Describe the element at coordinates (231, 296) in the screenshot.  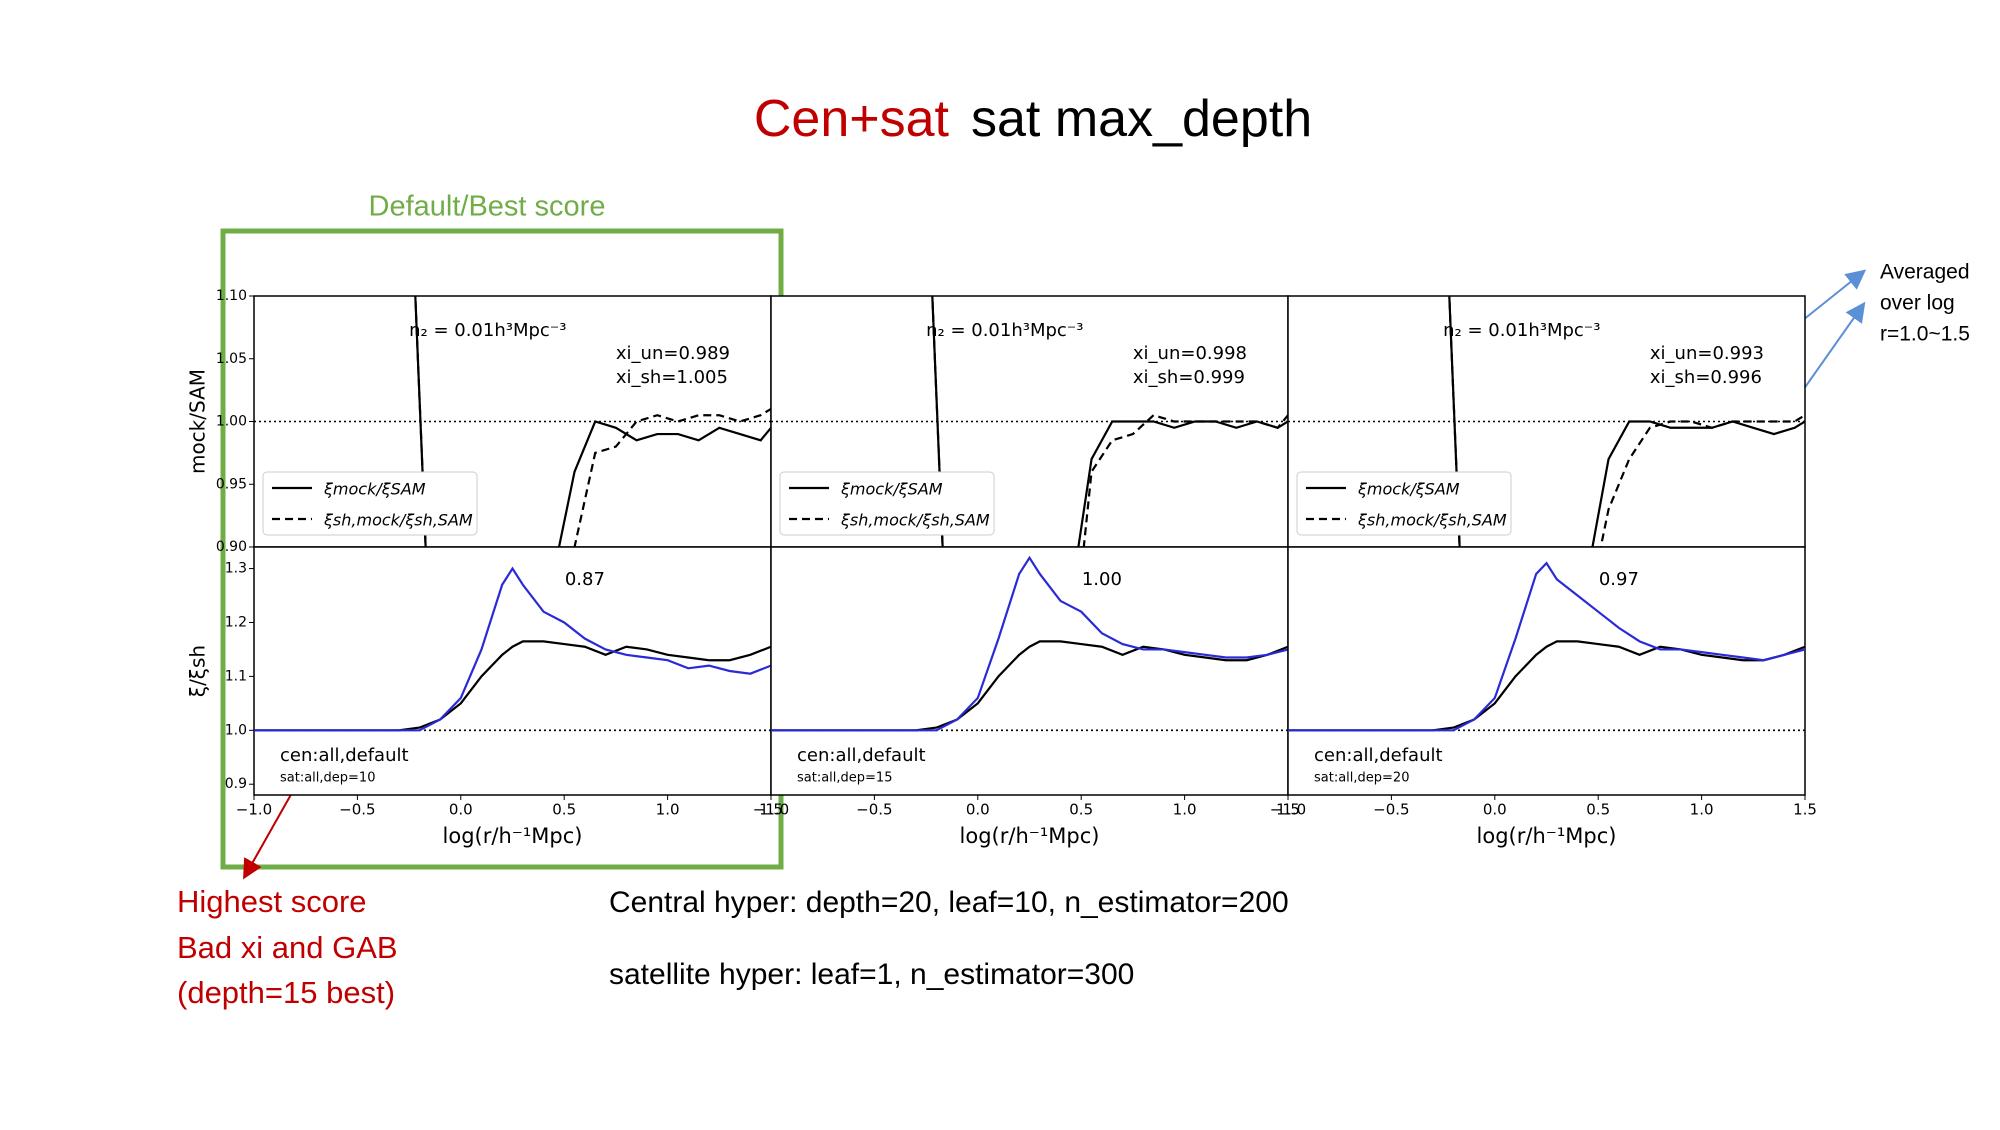
I see `y-tick-label: 1.10` at that location.